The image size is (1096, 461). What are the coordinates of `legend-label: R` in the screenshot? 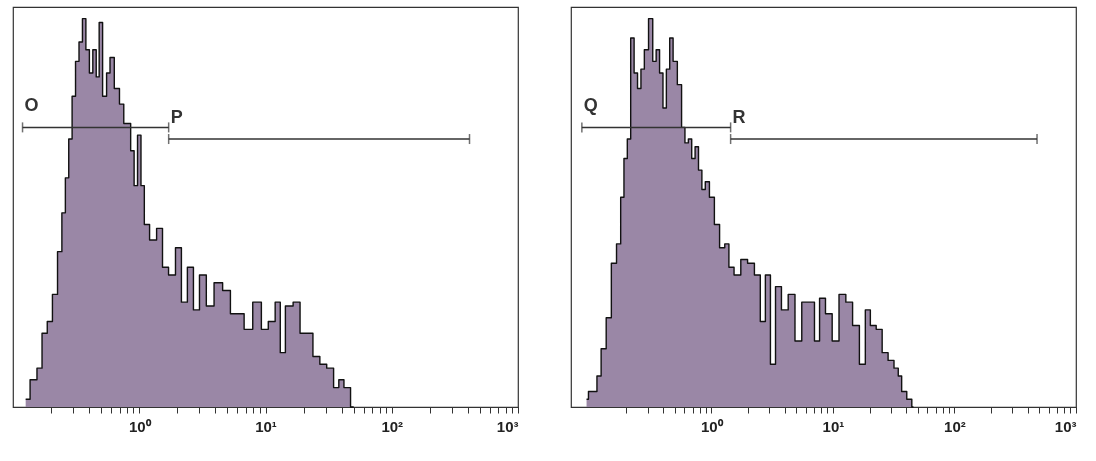 It's located at (739, 117).